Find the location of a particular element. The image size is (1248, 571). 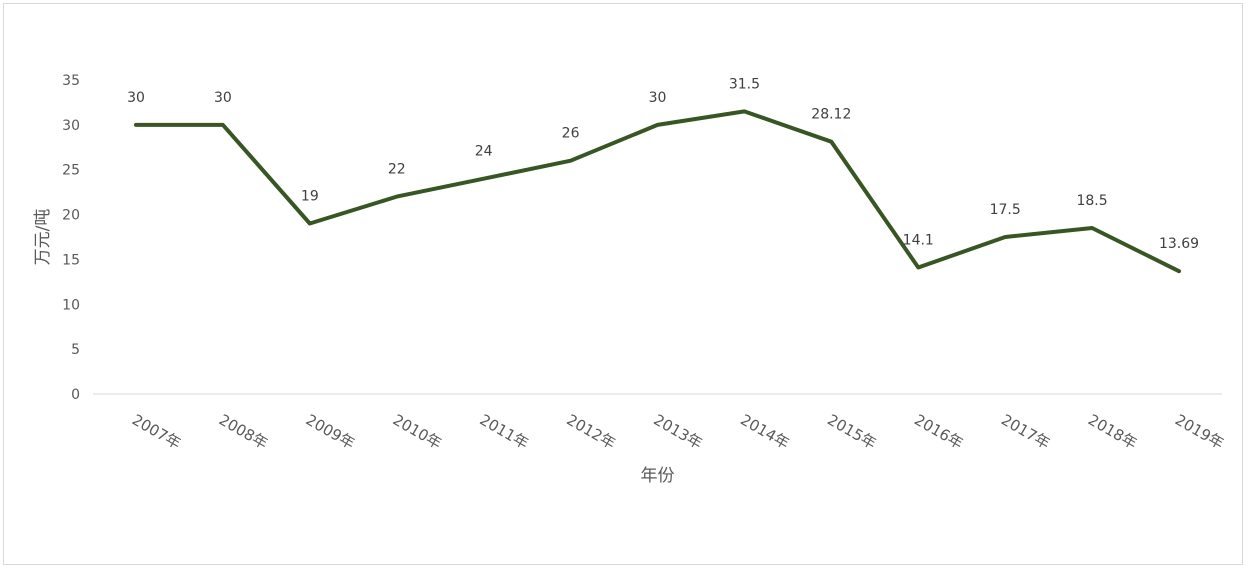

x-tick-label: 2016年 is located at coordinates (938, 432).